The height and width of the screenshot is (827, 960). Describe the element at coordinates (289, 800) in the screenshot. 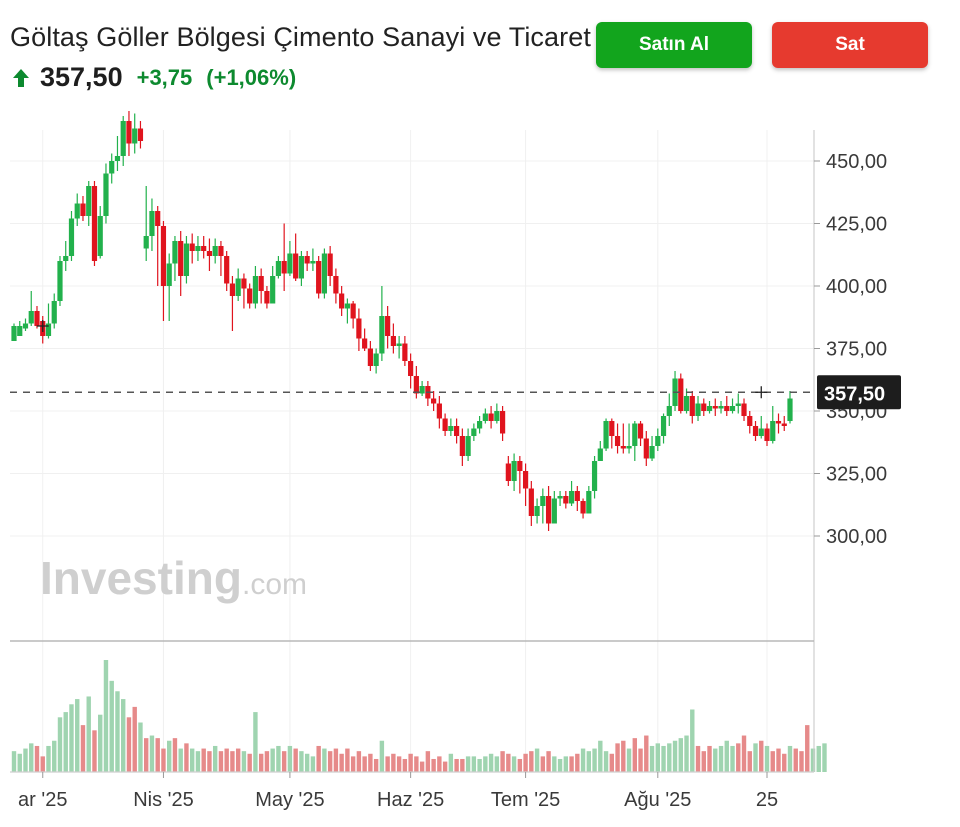

I see `x-tick-label: May '25` at that location.